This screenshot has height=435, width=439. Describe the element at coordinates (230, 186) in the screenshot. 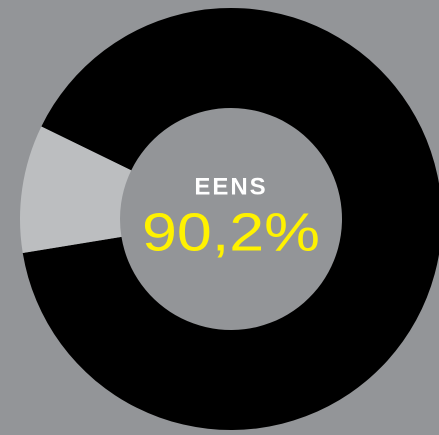

I see `center-category: EENS` at that location.